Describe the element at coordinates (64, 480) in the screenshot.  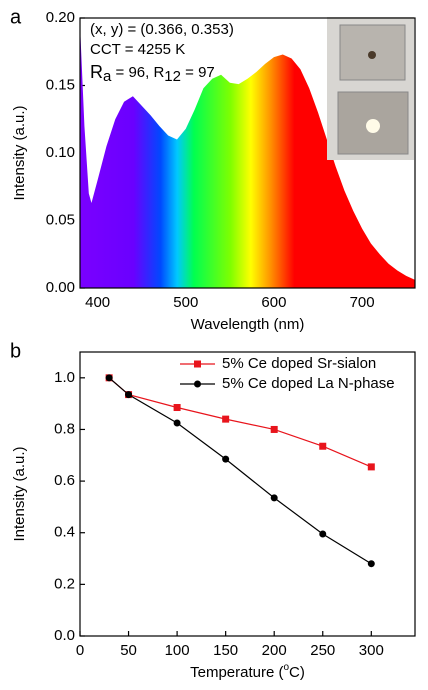
I see `y-tick-label: 0.6` at that location.